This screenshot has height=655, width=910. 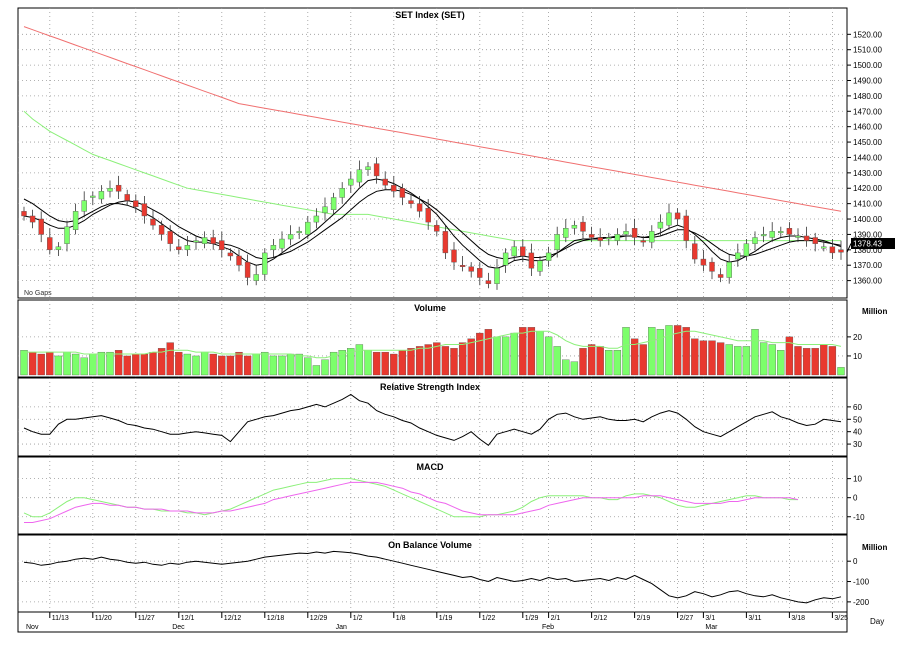 I want to click on rsi-y-tick-label: 40, so click(x=857, y=432).